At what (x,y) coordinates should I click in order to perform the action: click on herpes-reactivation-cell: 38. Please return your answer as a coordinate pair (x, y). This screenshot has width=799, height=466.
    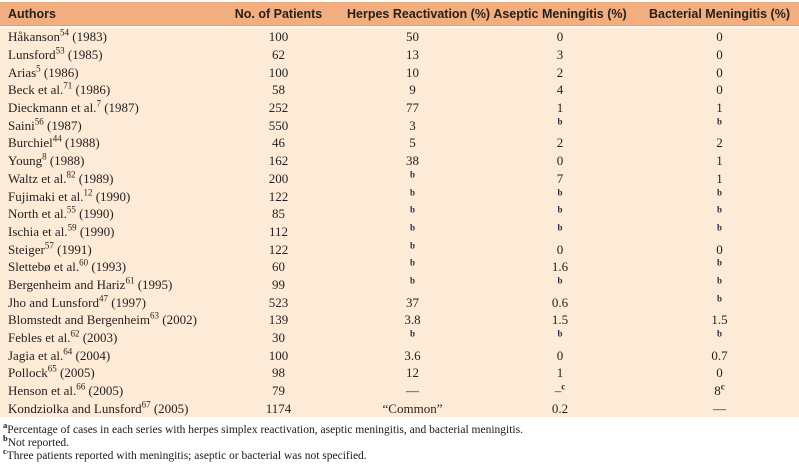
    Looking at the image, I should click on (412, 161).